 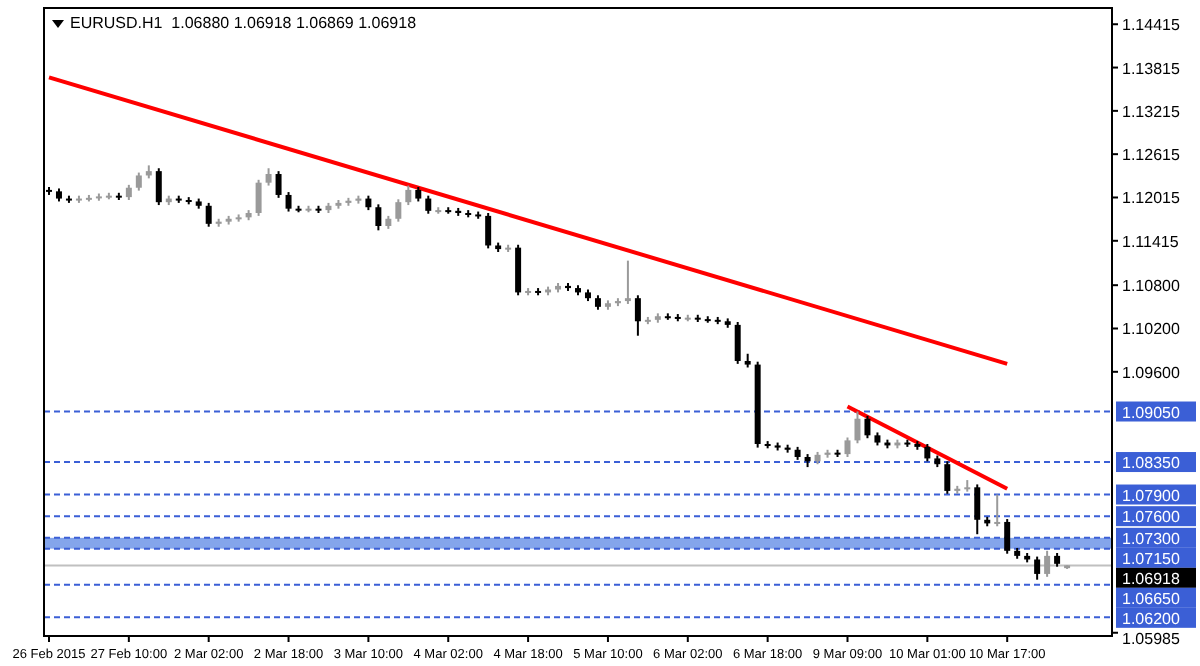 What do you see at coordinates (1151, 198) in the screenshot?
I see `y-tick-label: 1.12015` at bounding box center [1151, 198].